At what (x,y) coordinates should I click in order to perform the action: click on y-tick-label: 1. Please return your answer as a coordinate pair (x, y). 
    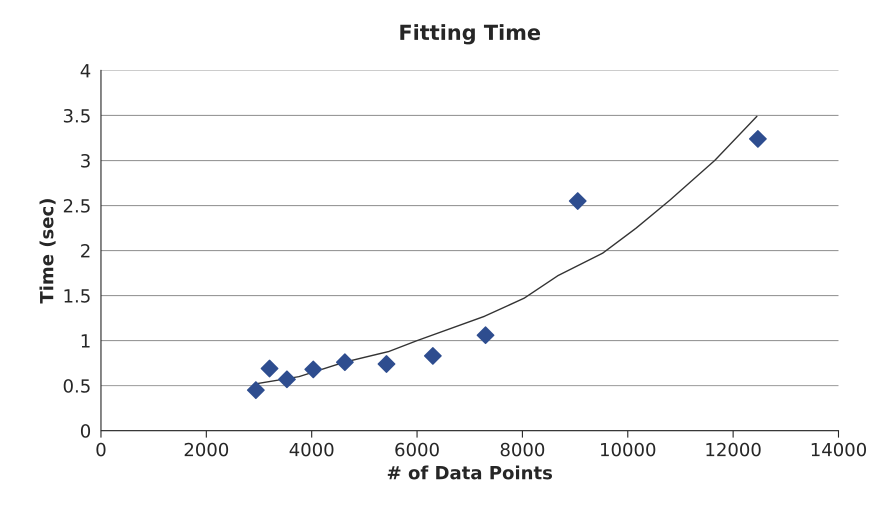
    Looking at the image, I should click on (86, 341).